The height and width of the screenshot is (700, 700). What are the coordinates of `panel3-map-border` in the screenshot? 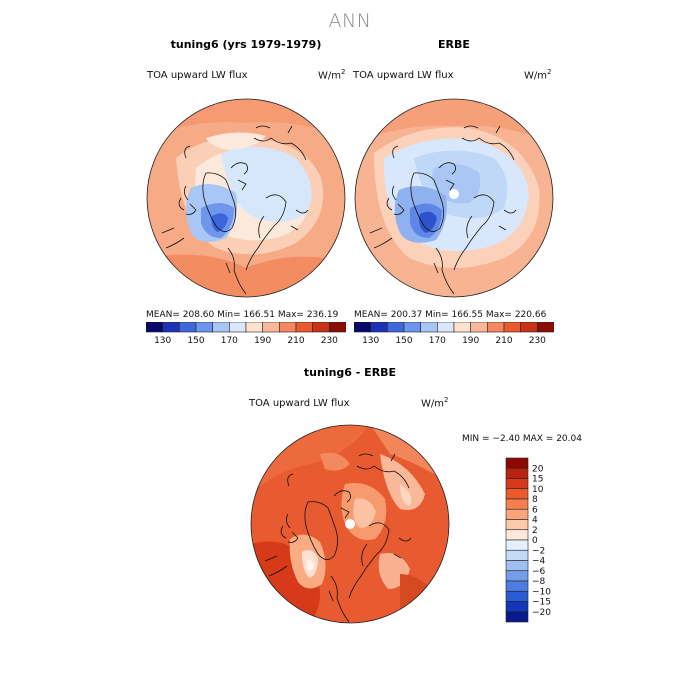 It's located at (350, 524).